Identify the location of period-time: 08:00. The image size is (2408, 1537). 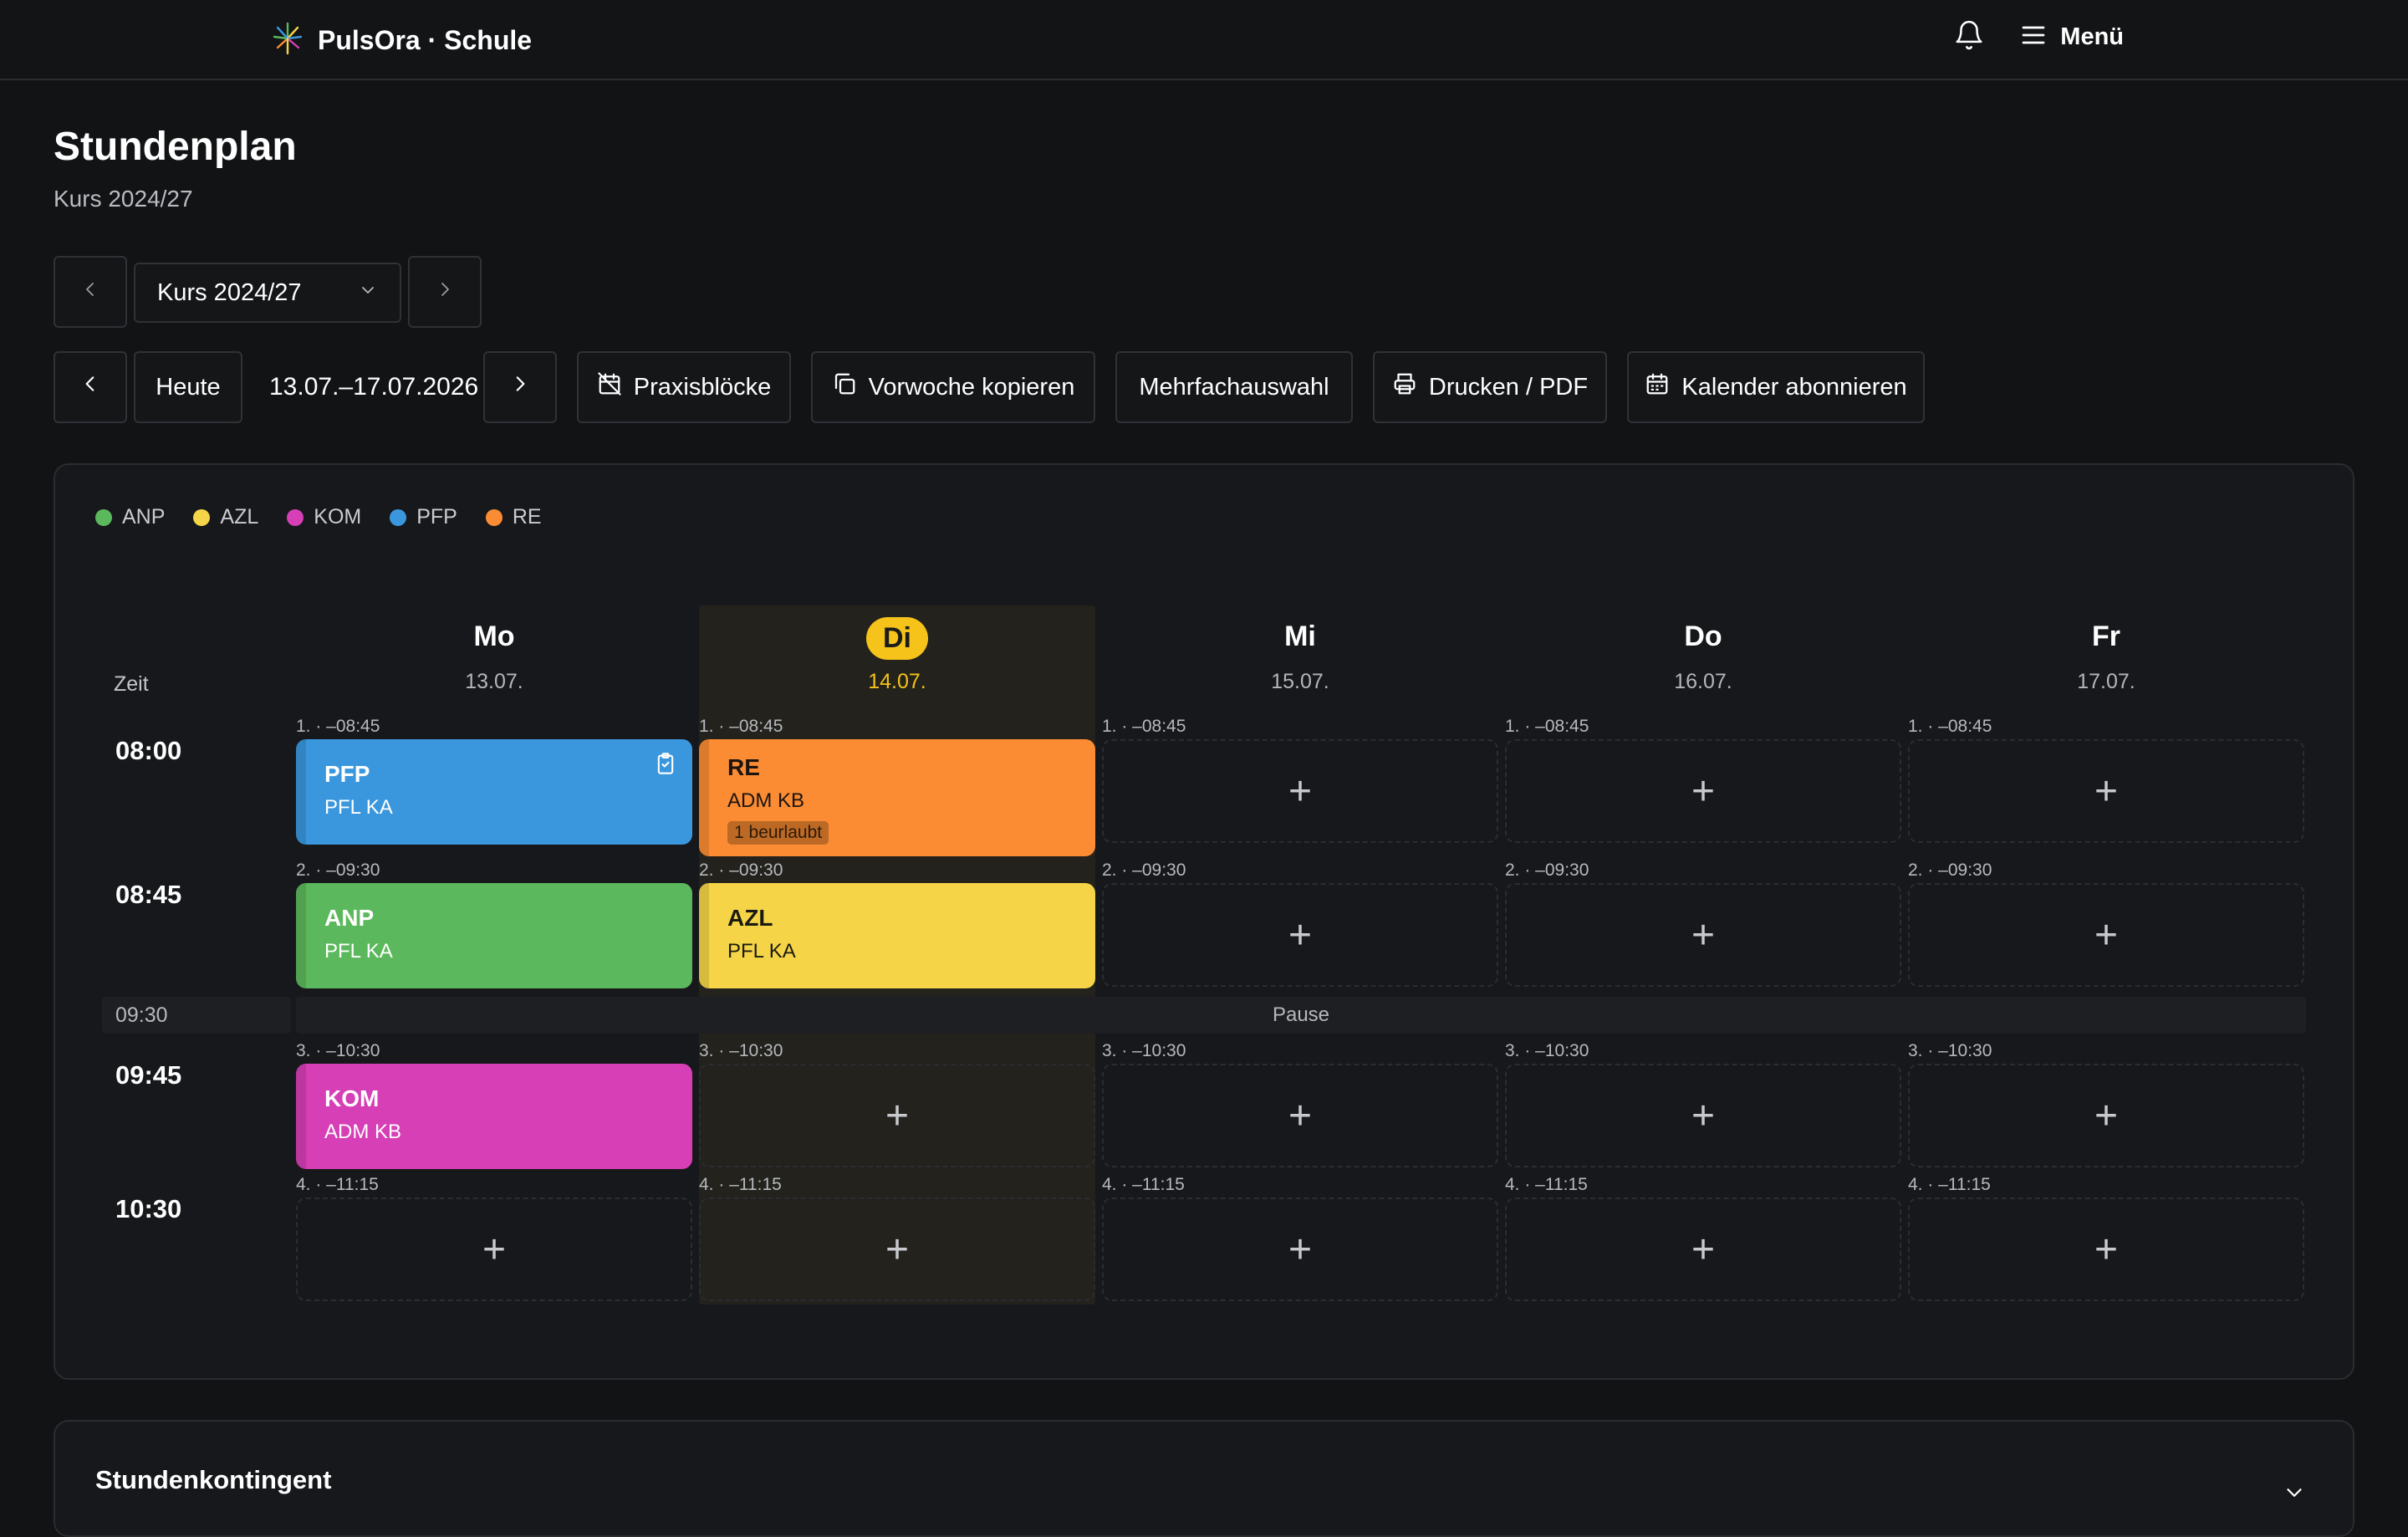
(148, 750).